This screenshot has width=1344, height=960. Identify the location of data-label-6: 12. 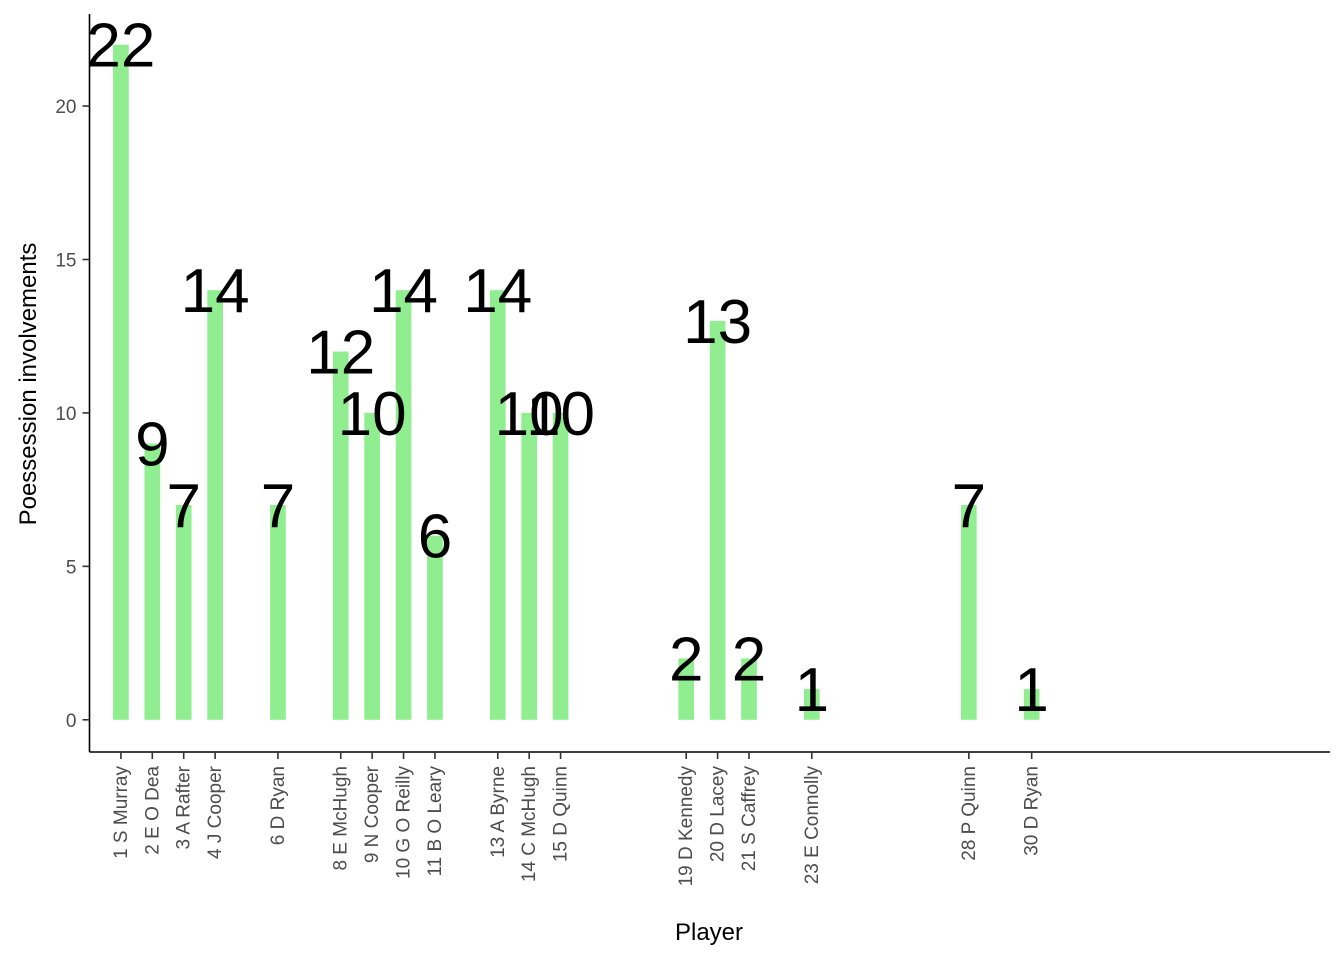
(340, 353).